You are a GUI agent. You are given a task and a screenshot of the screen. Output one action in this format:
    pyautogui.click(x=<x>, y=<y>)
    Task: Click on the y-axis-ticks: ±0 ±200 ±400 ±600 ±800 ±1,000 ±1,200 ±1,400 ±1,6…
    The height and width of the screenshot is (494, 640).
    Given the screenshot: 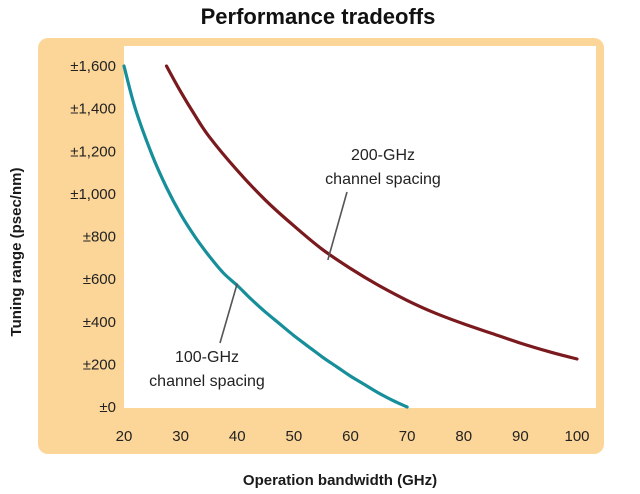 What is the action you would take?
    pyautogui.click(x=93, y=237)
    